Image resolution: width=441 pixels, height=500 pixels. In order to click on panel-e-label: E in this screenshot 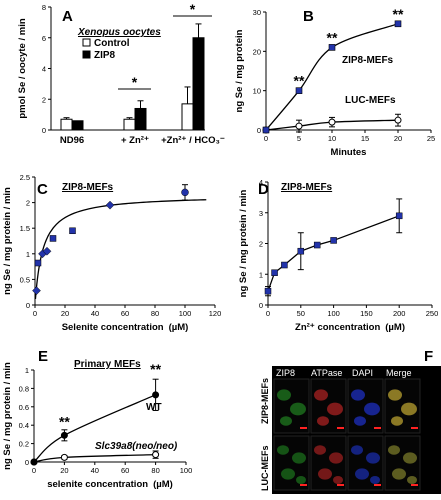, I will do `click(43, 356)`.